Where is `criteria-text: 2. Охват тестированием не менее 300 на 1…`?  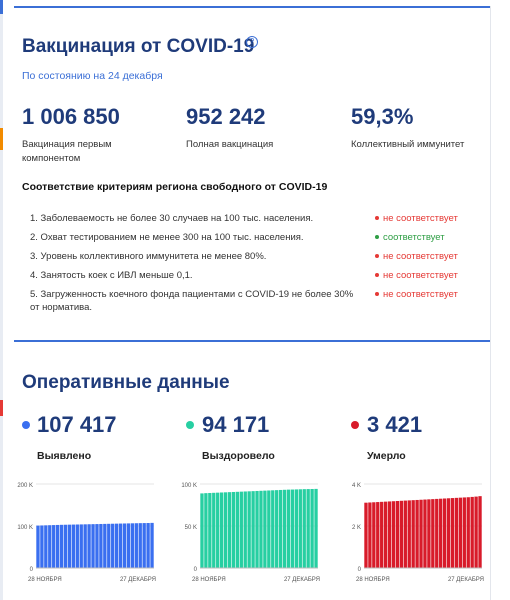 criteria-text: 2. Охват тестированием не менее 300 на 1… is located at coordinates (167, 237).